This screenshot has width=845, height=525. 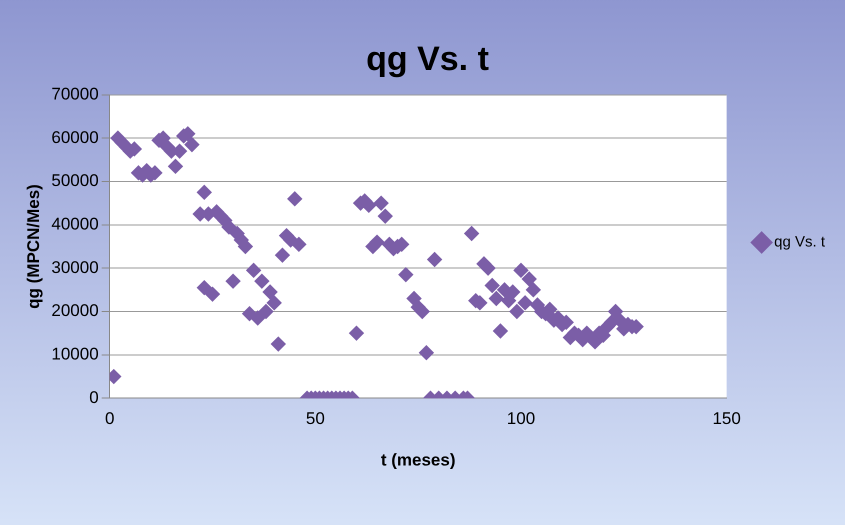 What do you see at coordinates (75, 354) in the screenshot?
I see `y-tick-label: 10000` at bounding box center [75, 354].